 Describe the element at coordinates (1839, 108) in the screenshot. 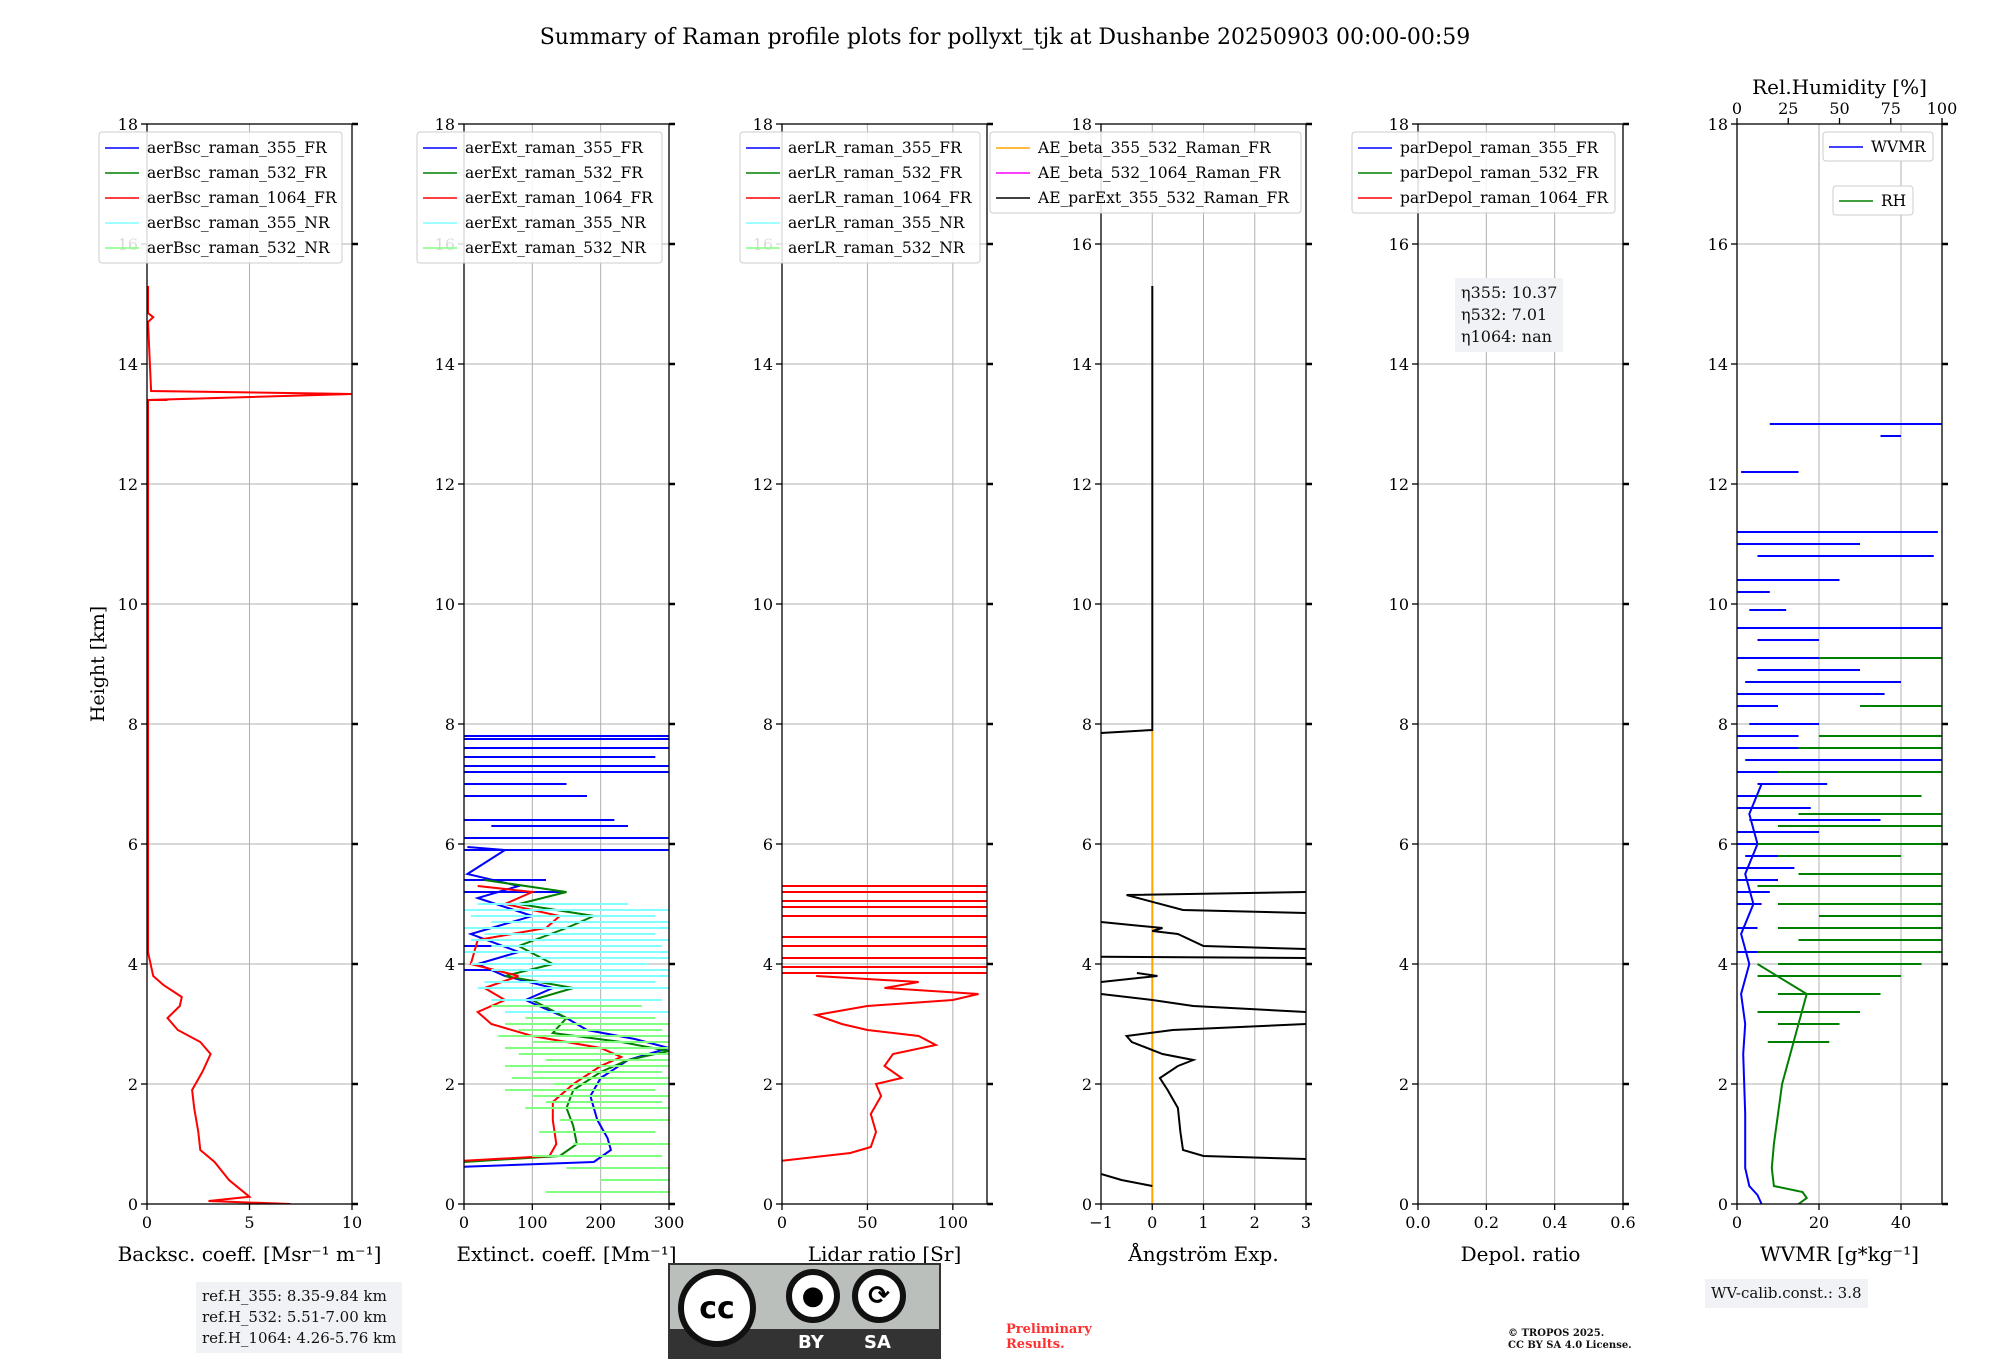

I see `top-x-tick-label: 50` at that location.